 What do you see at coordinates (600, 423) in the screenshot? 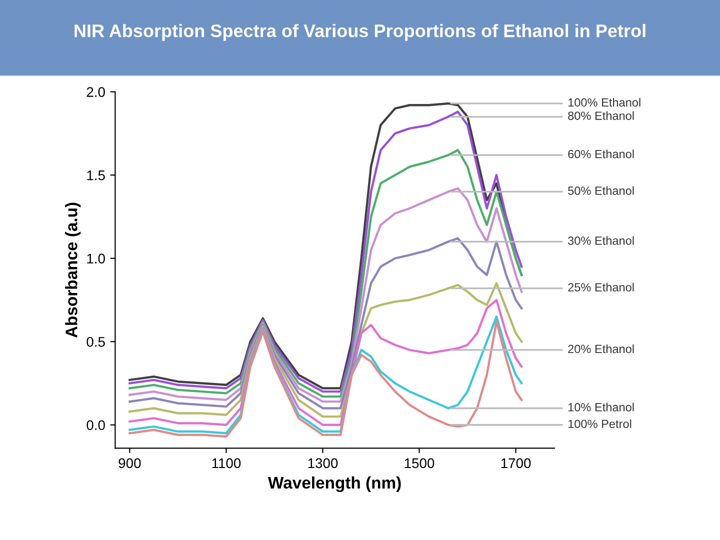
I see `text: 100% Petrol` at bounding box center [600, 423].